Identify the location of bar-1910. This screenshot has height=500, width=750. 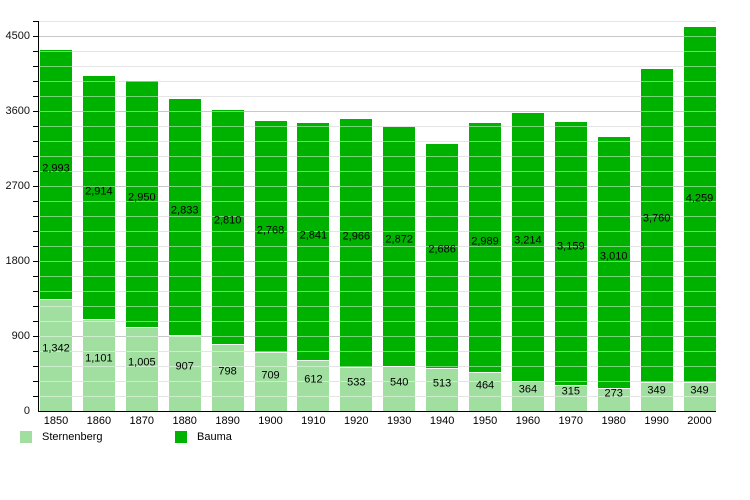
(313, 267).